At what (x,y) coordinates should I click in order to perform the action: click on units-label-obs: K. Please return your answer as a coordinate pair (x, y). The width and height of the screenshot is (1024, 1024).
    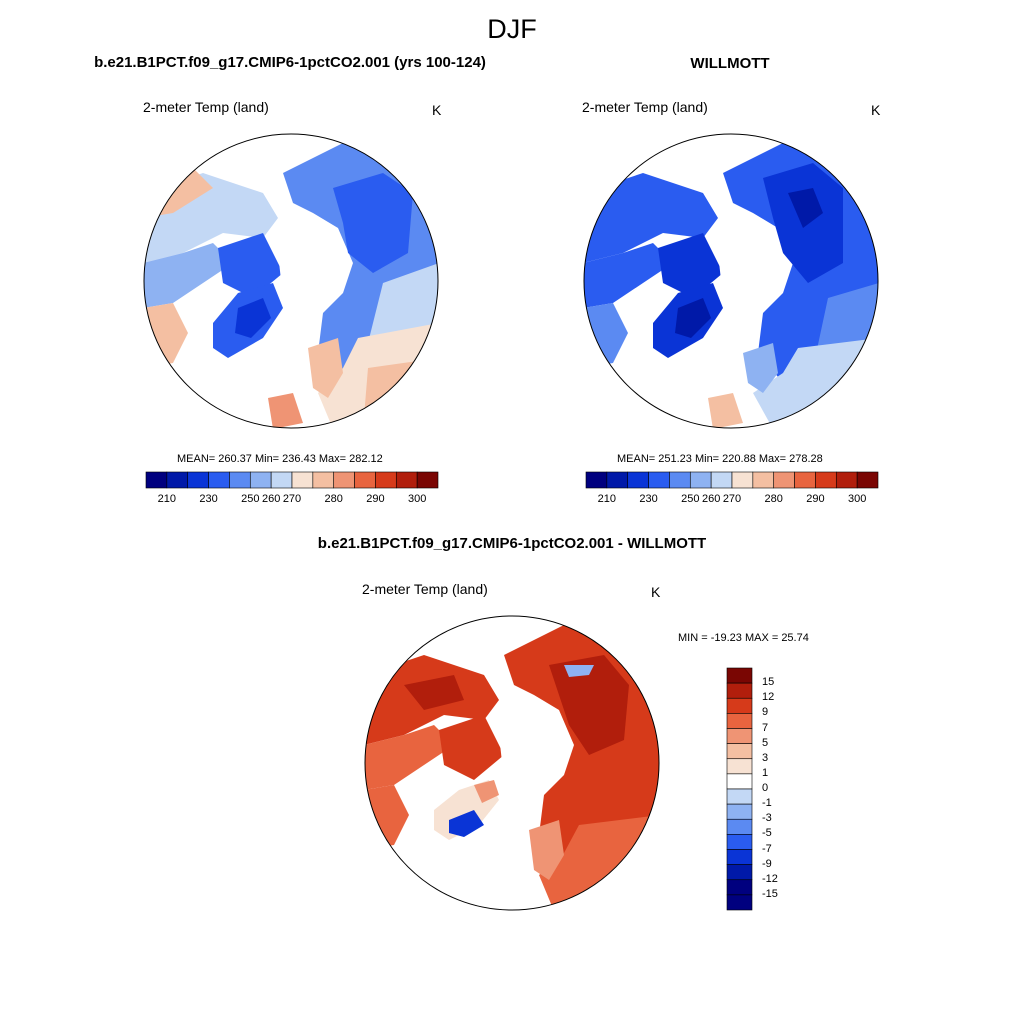
    Looking at the image, I should click on (876, 110).